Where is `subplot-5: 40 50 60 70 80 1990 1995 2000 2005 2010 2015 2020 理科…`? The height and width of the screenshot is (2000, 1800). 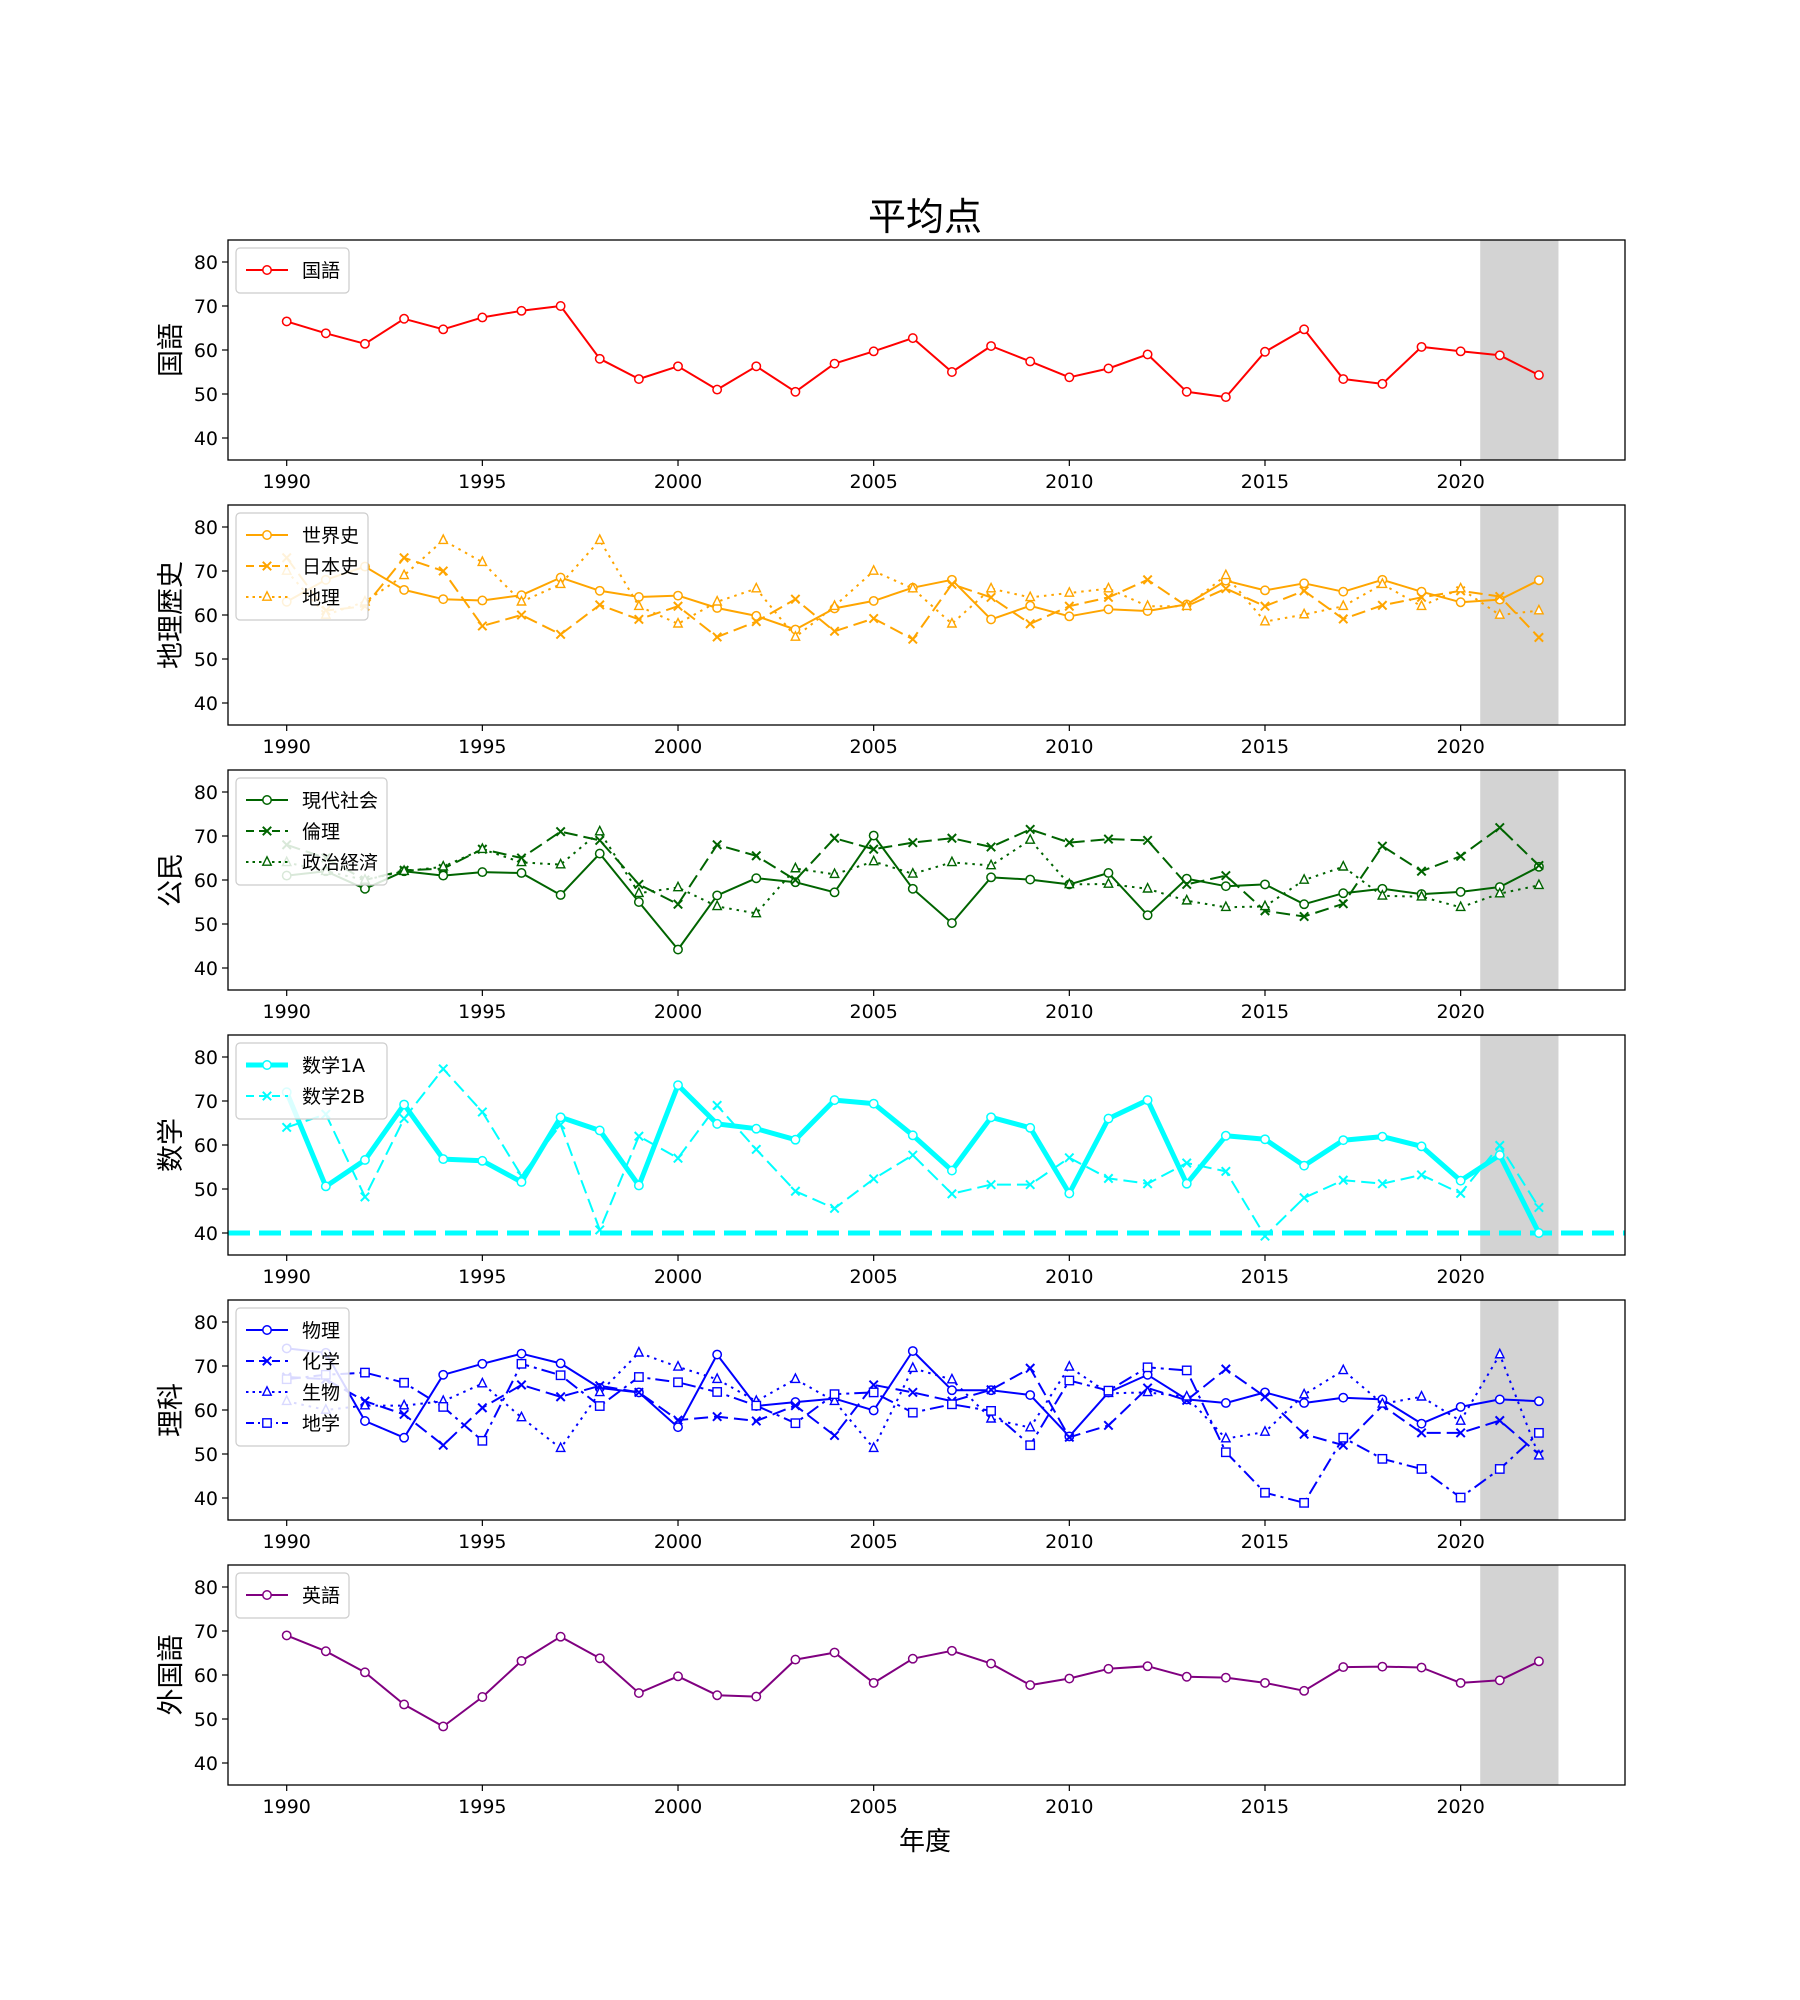
subplot-5: 40 50 60 70 80 1990 1995 2000 2005 2010 2015 2020 理科… is located at coordinates (891, 1426).